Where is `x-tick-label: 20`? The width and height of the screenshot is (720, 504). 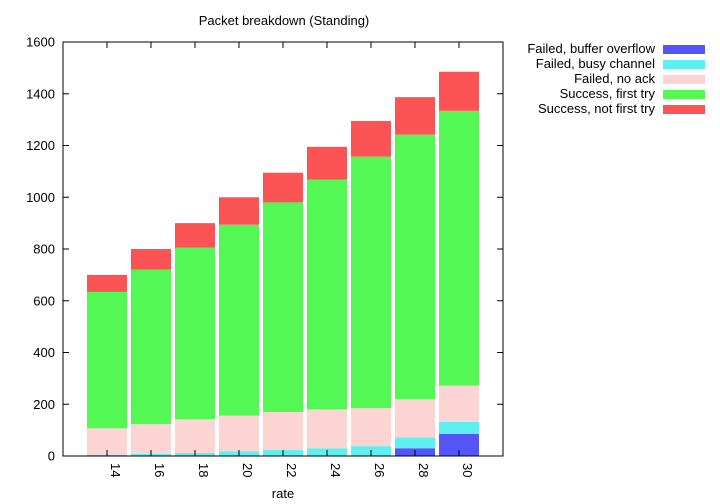 x-tick-label: 20 is located at coordinates (247, 470).